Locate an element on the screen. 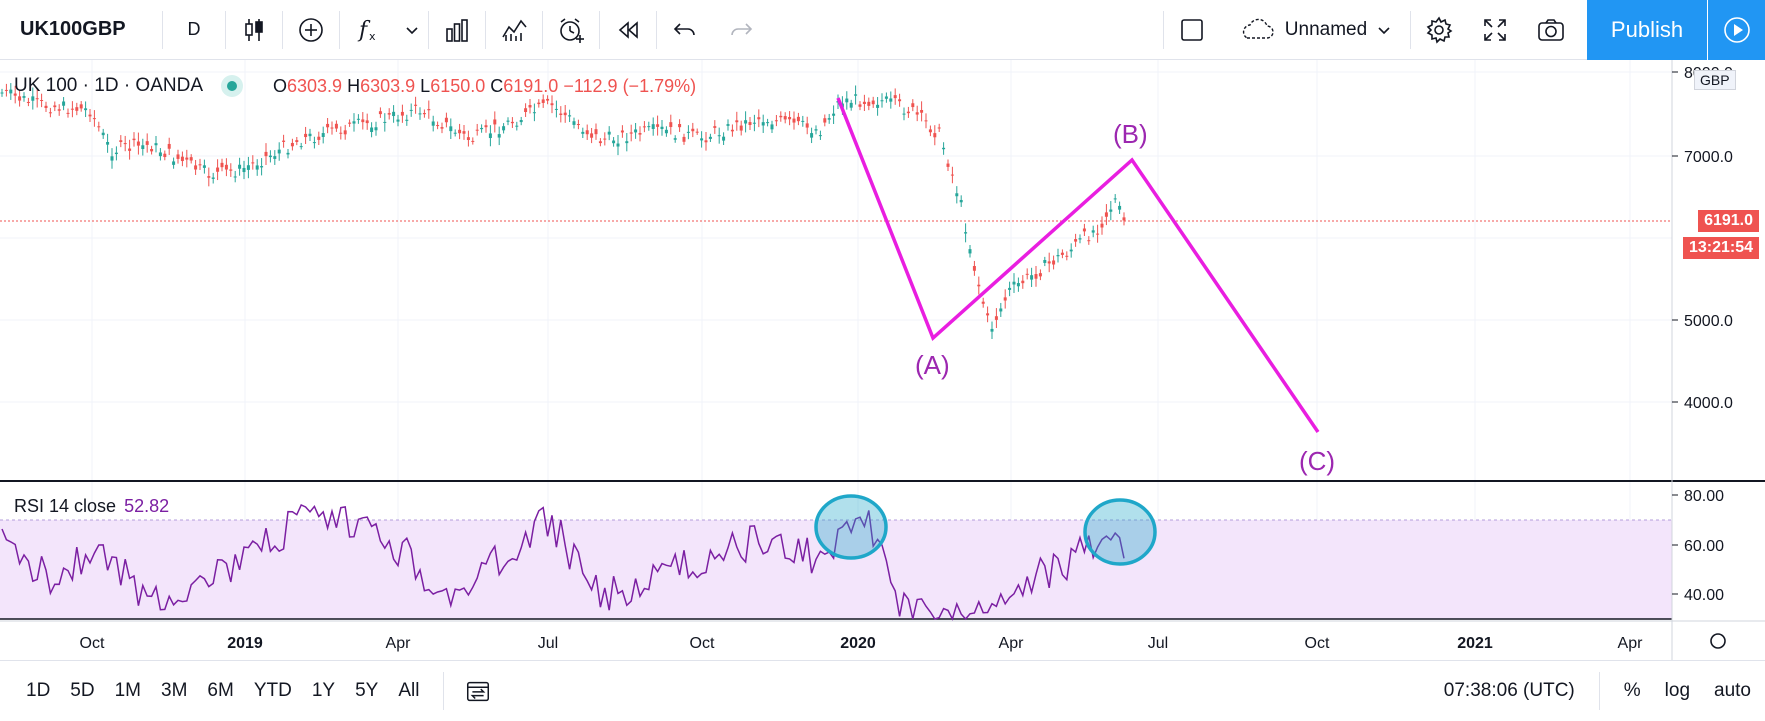  snapshot-button is located at coordinates (1551, 30).